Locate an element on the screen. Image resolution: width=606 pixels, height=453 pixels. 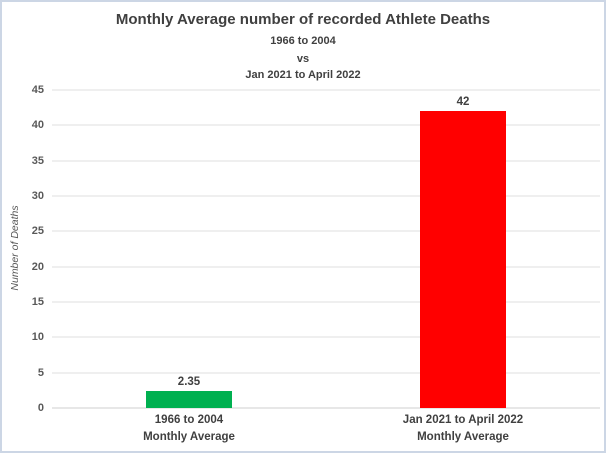
bar-data-label: 42 is located at coordinates (463, 102).